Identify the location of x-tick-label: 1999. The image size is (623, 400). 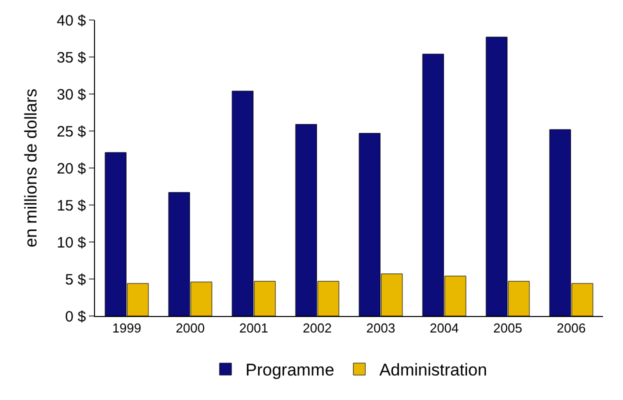
(127, 328).